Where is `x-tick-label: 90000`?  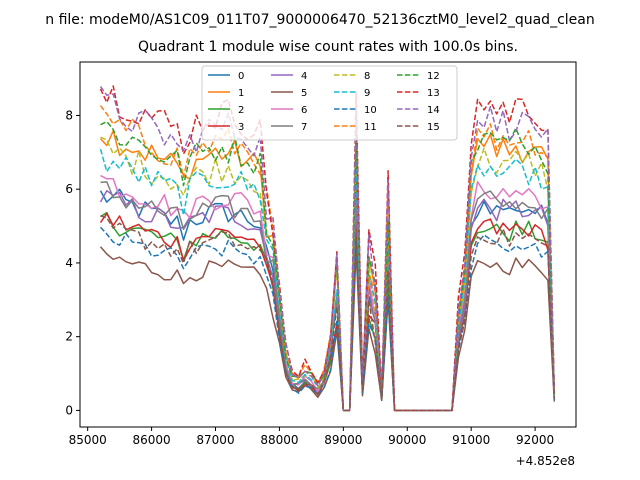 x-tick-label: 90000 is located at coordinates (407, 440).